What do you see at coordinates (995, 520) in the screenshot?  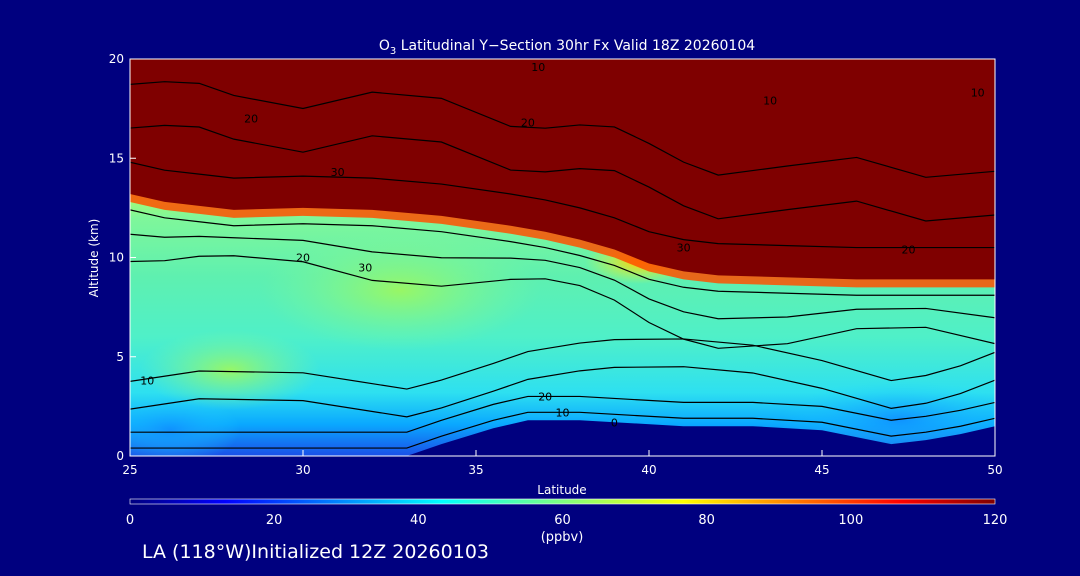 I see `colorbar-tick-label: 120` at bounding box center [995, 520].